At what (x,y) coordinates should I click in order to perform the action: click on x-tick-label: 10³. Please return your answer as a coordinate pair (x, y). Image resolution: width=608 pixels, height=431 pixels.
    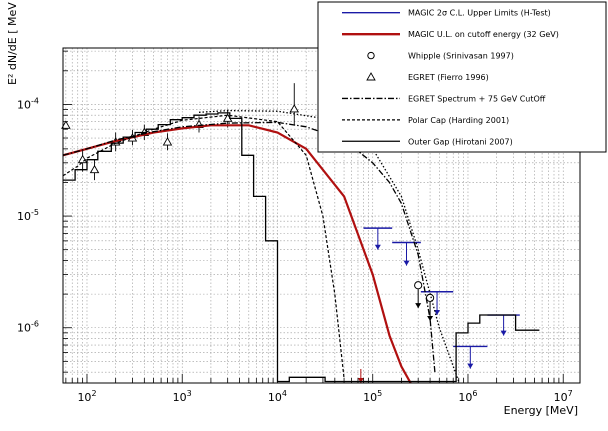
    Looking at the image, I should click on (182, 396).